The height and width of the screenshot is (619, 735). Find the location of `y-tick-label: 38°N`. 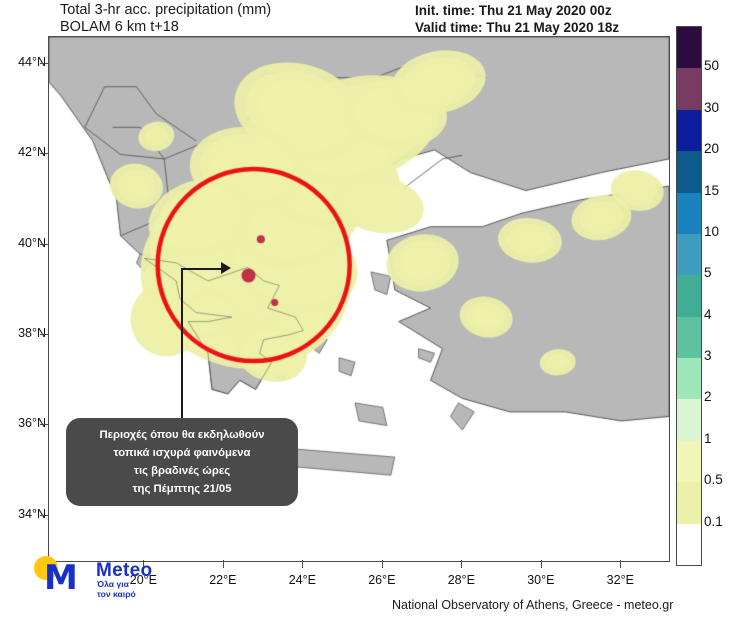

y-tick-label: 38°N is located at coordinates (32, 333).